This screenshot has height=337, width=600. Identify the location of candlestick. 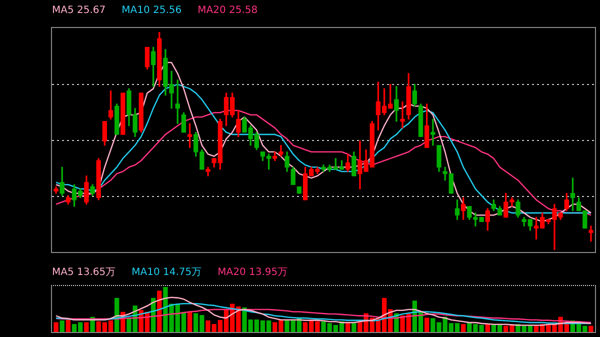
(123, 113).